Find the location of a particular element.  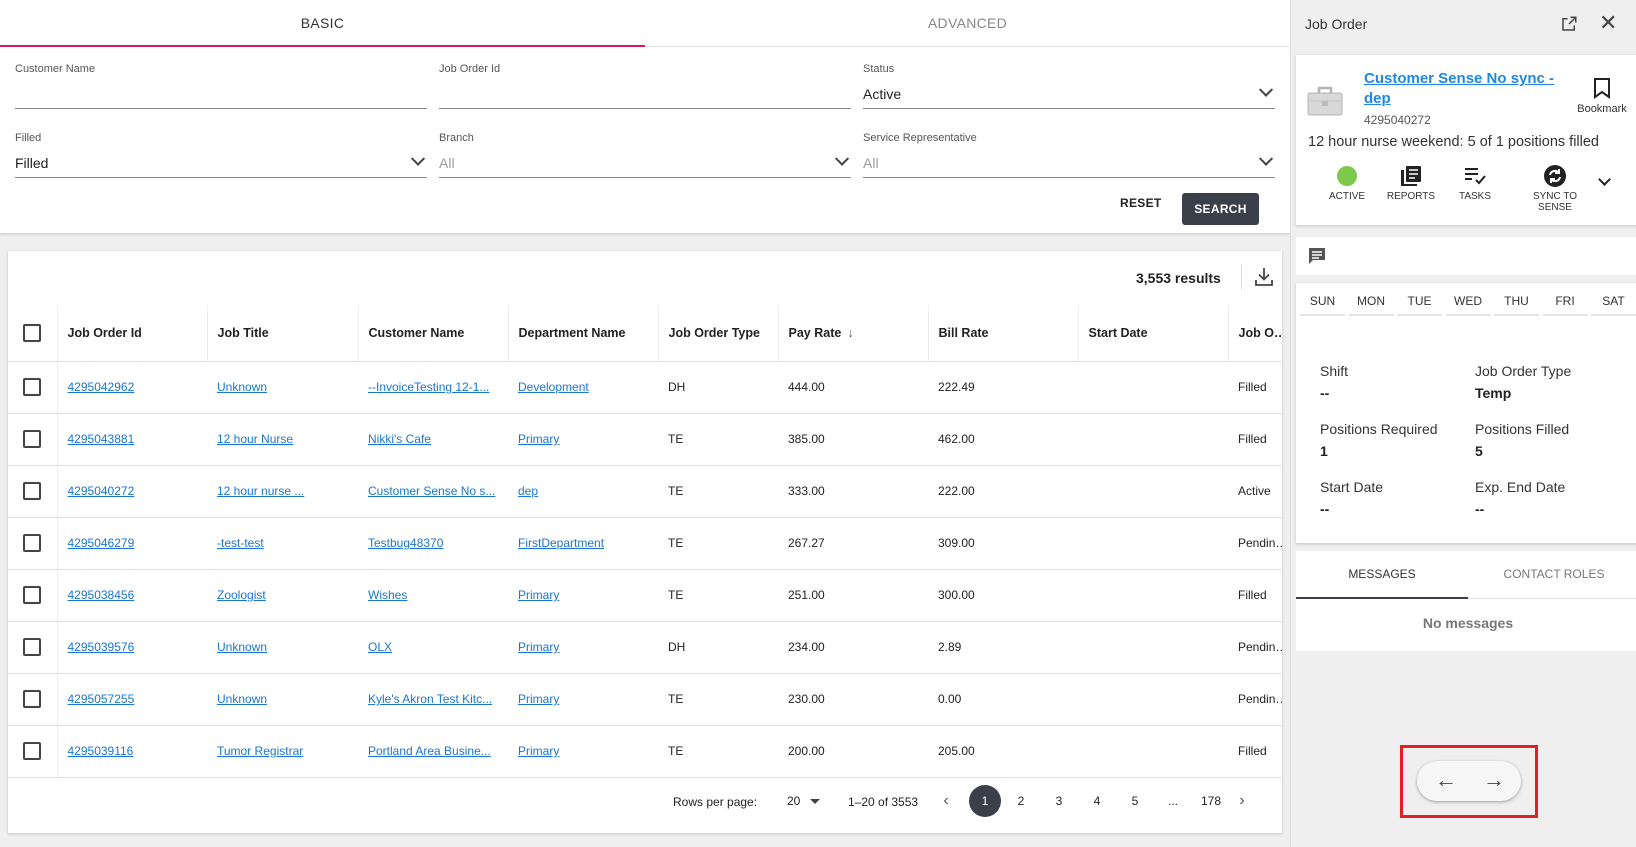

bookmark-button: Bookmark is located at coordinates (1602, 96).